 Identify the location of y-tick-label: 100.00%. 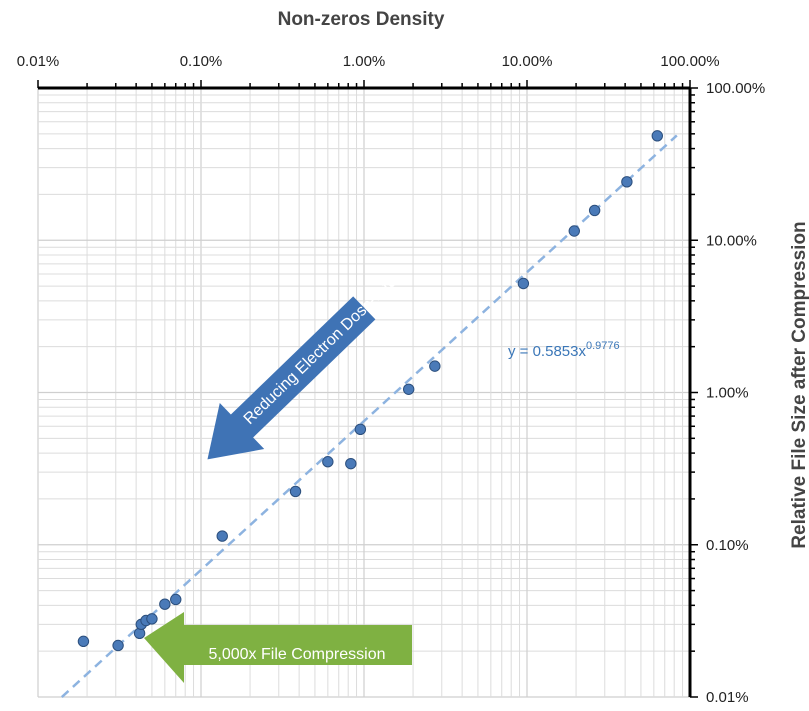
(735, 88).